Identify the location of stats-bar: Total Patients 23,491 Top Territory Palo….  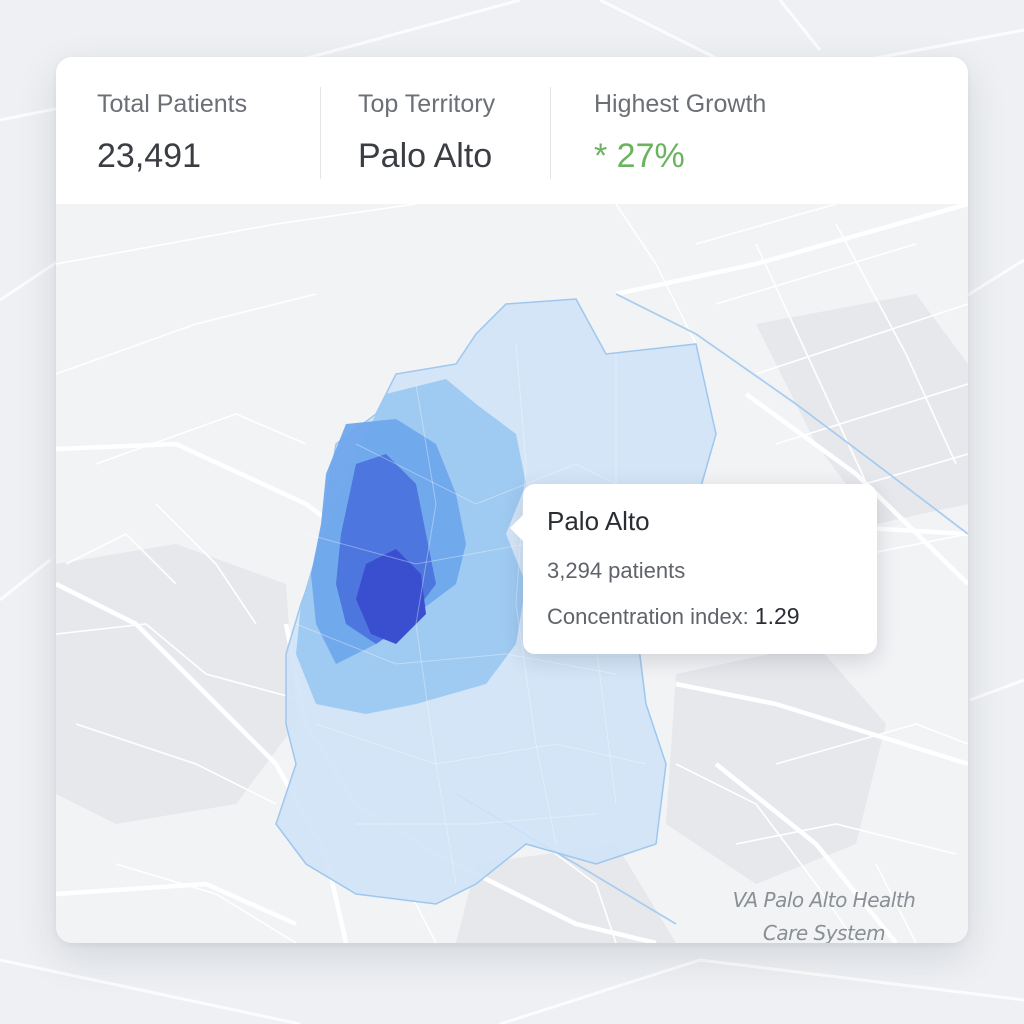
(512, 130).